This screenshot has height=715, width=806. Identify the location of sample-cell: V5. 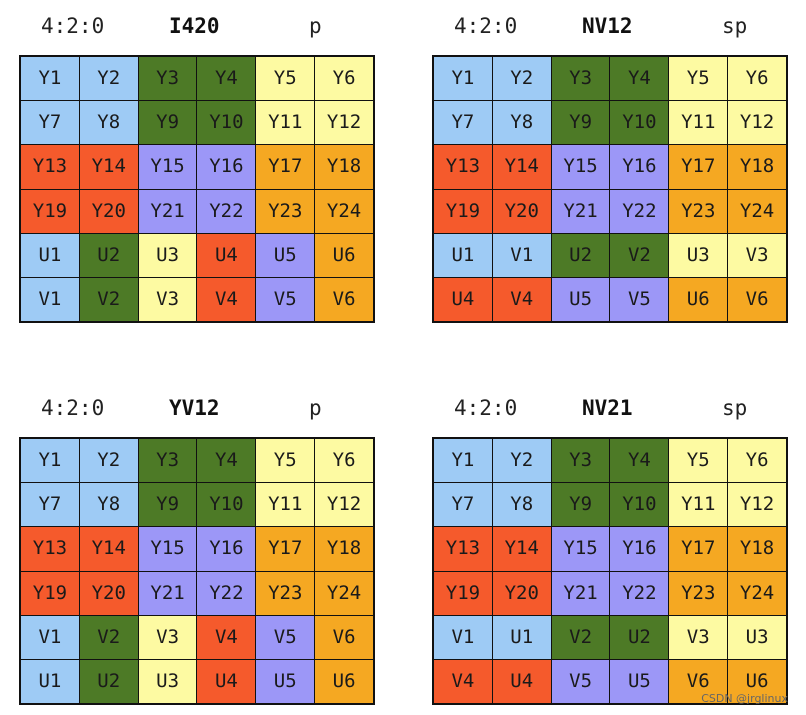
(639, 299).